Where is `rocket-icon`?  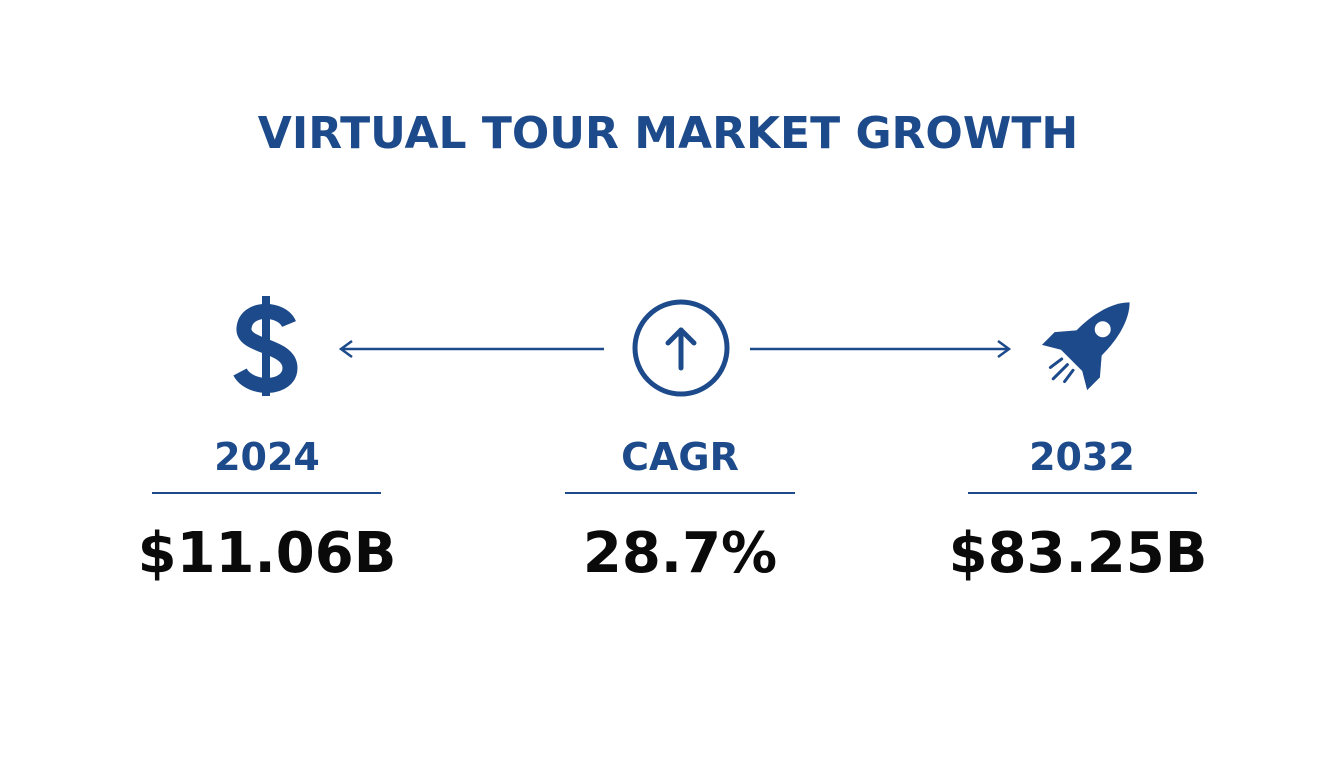
rocket-icon is located at coordinates (1085, 346).